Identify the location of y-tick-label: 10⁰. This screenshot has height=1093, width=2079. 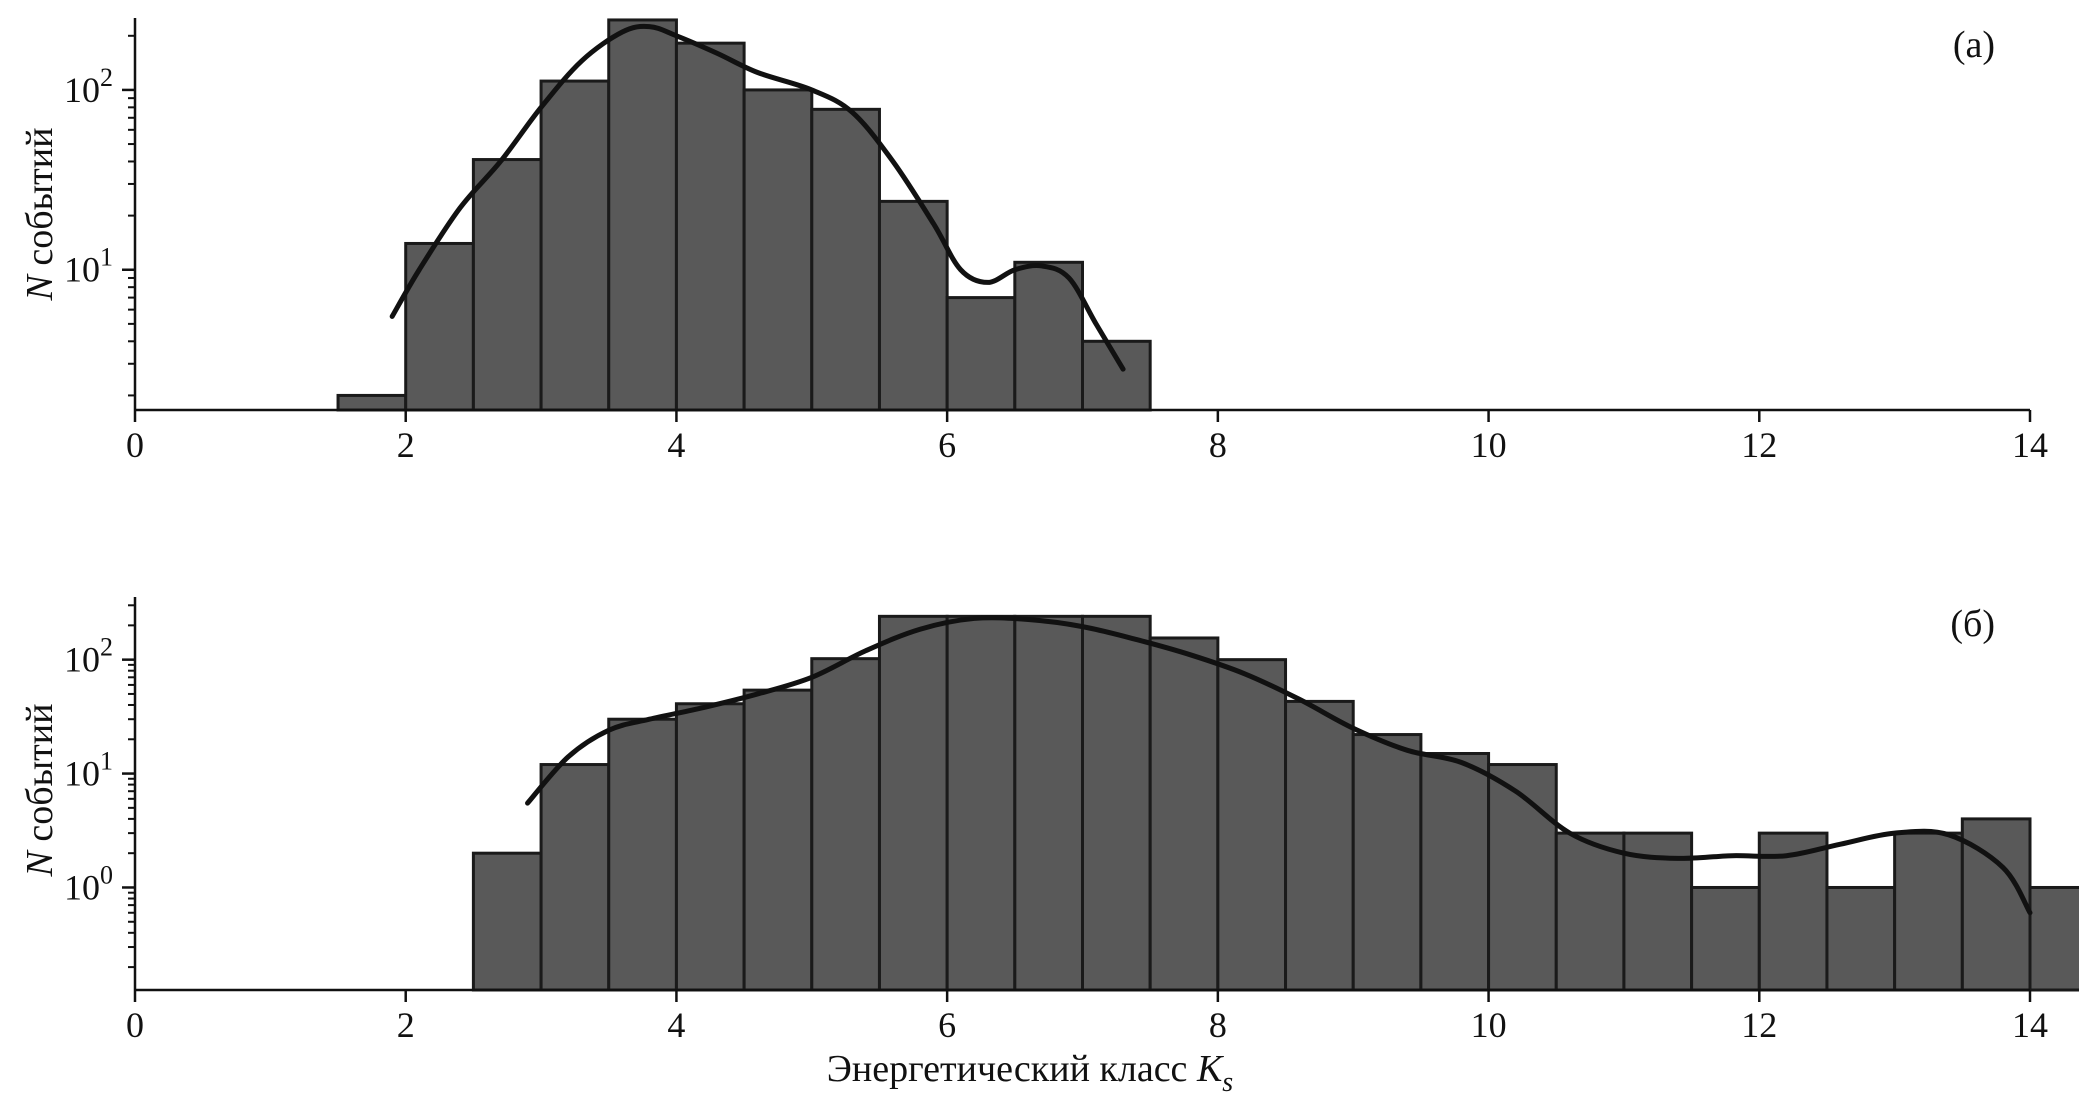
(88, 883).